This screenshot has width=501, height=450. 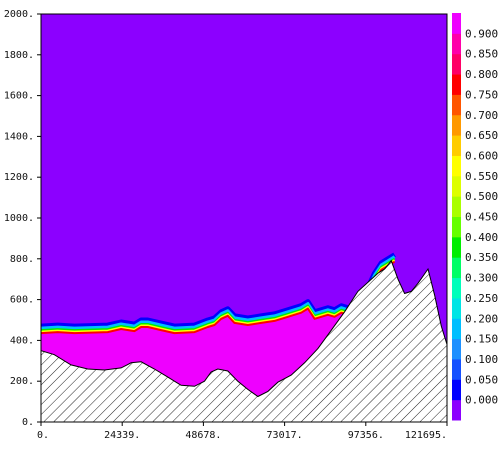 I want to click on colorbar-label: 0.000, so click(x=481, y=400).